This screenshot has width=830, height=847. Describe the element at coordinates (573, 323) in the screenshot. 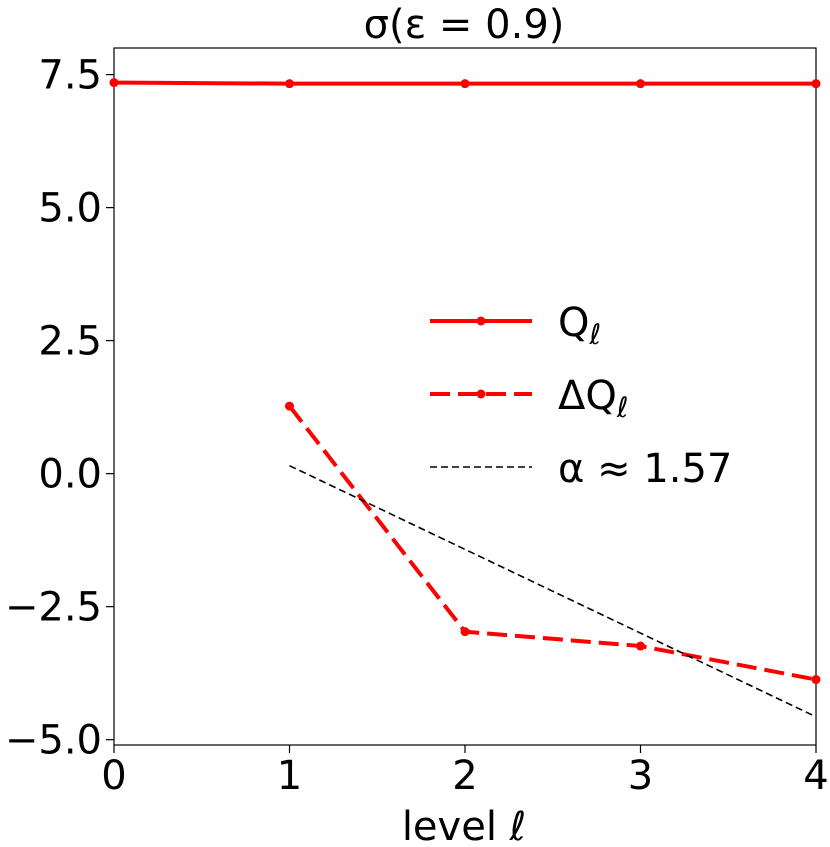

I see `legend-label-main-0: Q` at that location.